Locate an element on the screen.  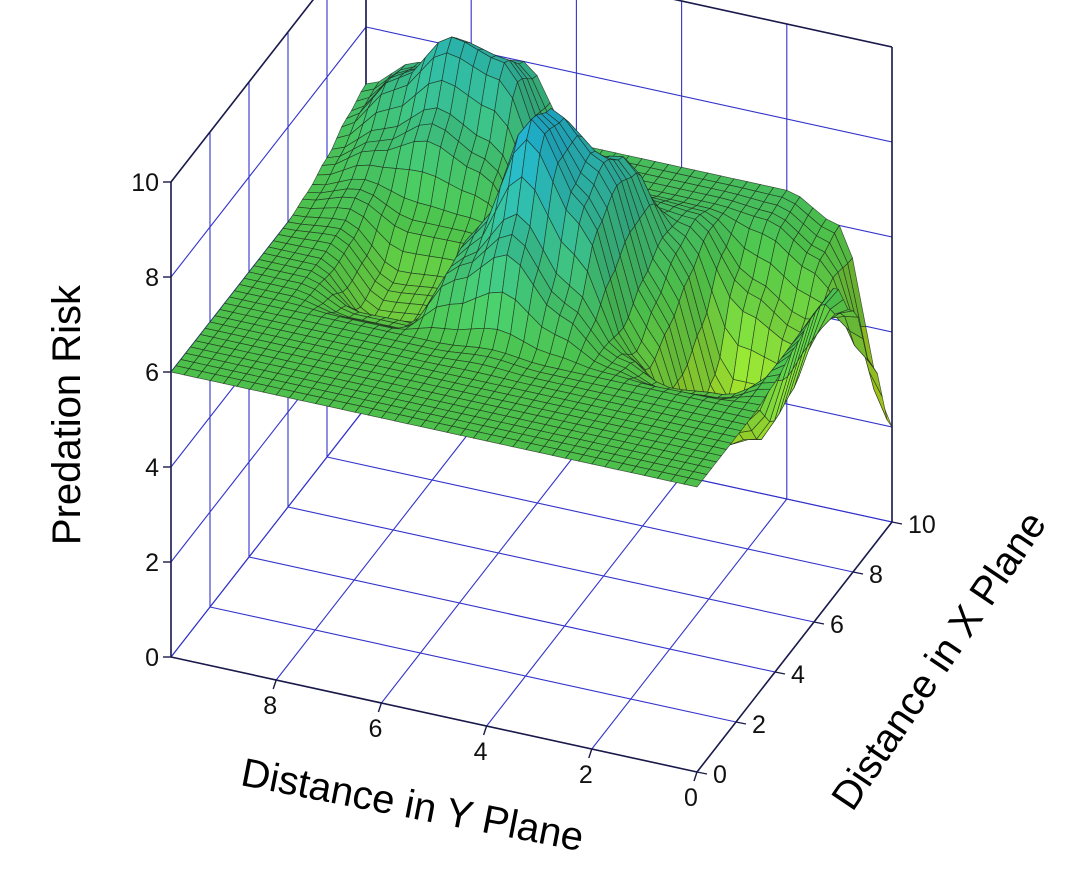
x-tick-label: 10 is located at coordinates (922, 525).